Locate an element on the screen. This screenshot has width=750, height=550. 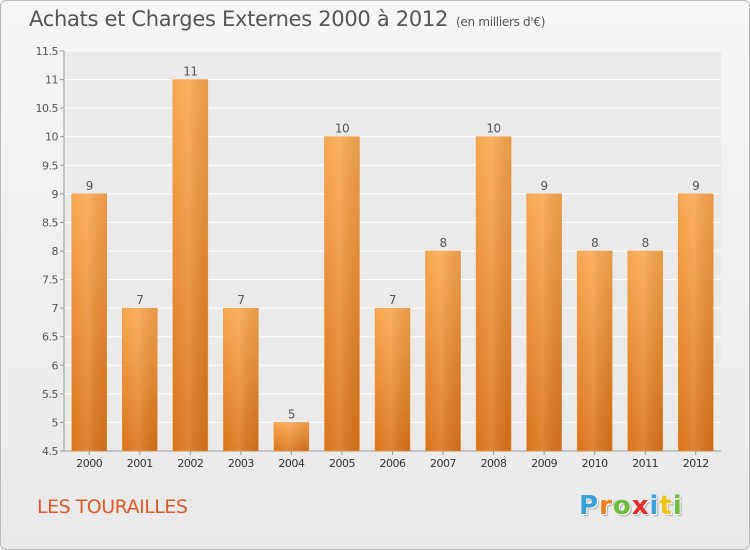
unit-note: (en milliers d'€) is located at coordinates (501, 22).